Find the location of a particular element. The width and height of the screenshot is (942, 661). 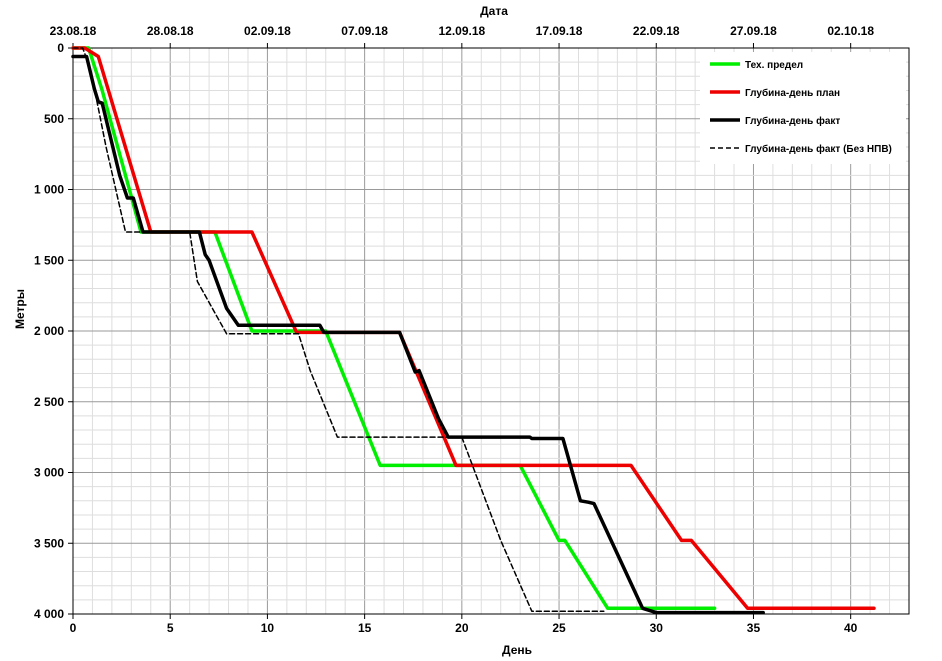

y-tick-label: 2 500 is located at coordinates (49, 402).